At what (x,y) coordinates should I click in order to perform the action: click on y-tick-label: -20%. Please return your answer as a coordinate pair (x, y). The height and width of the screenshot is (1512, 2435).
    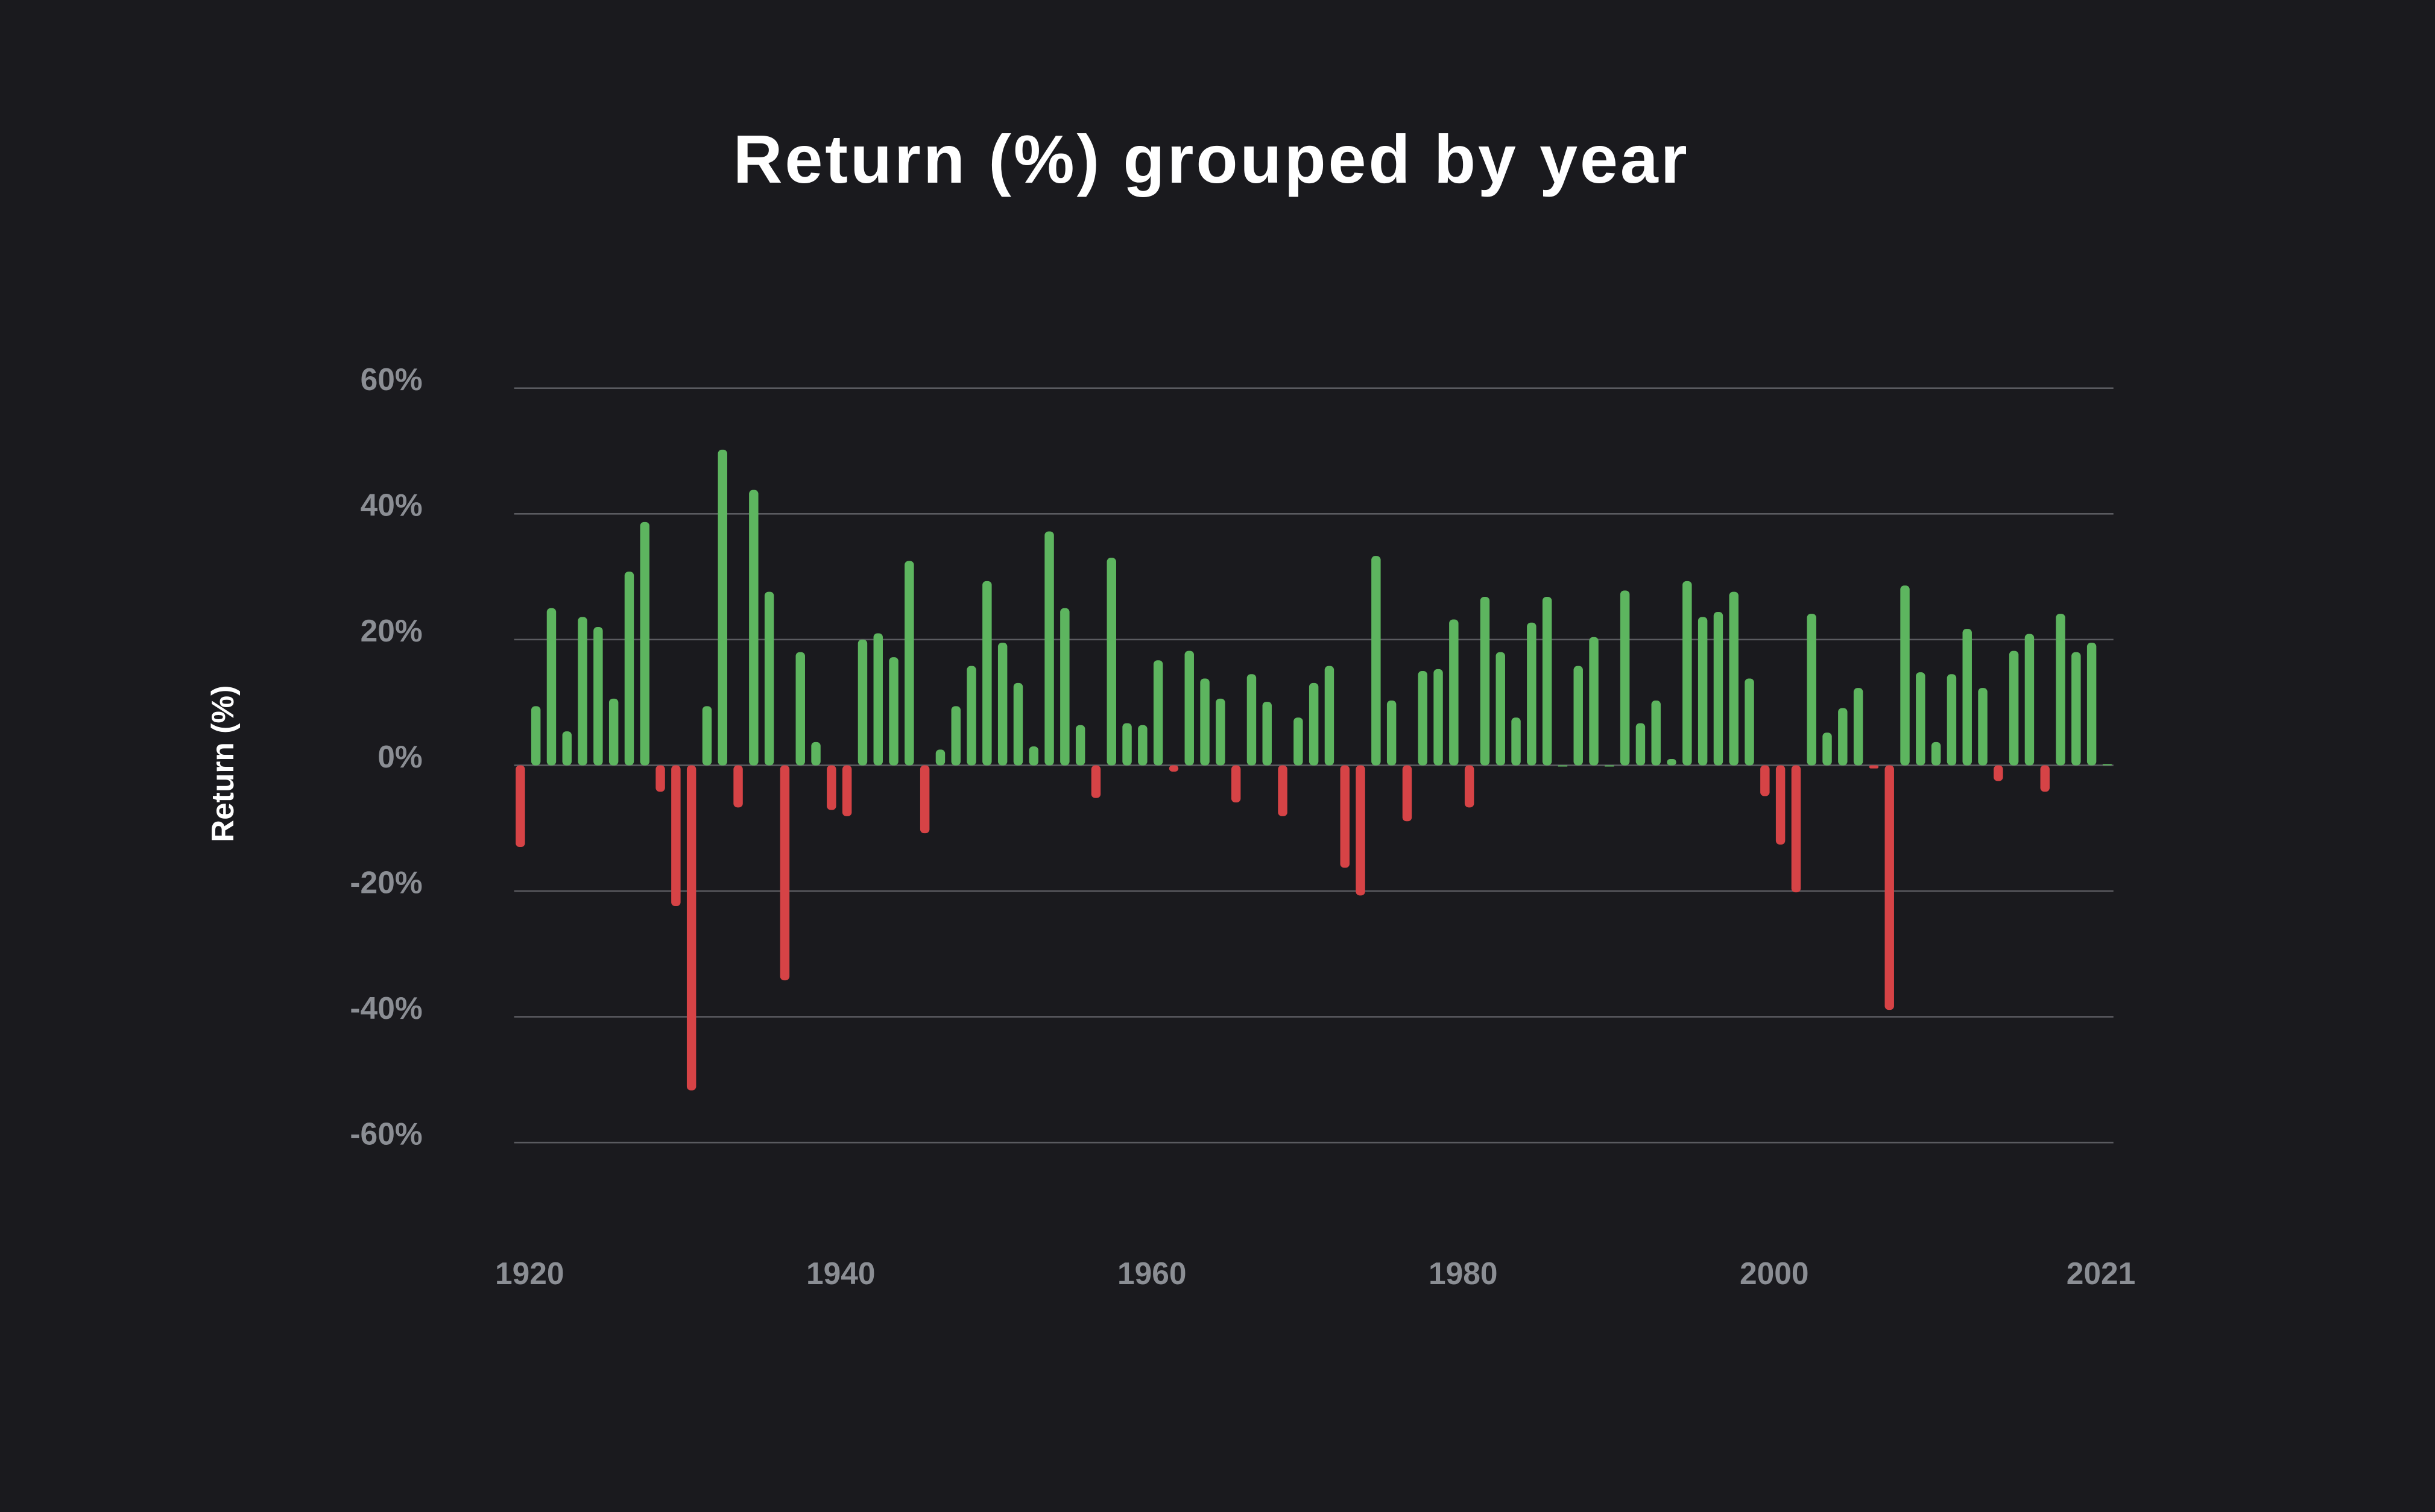
    Looking at the image, I should click on (386, 882).